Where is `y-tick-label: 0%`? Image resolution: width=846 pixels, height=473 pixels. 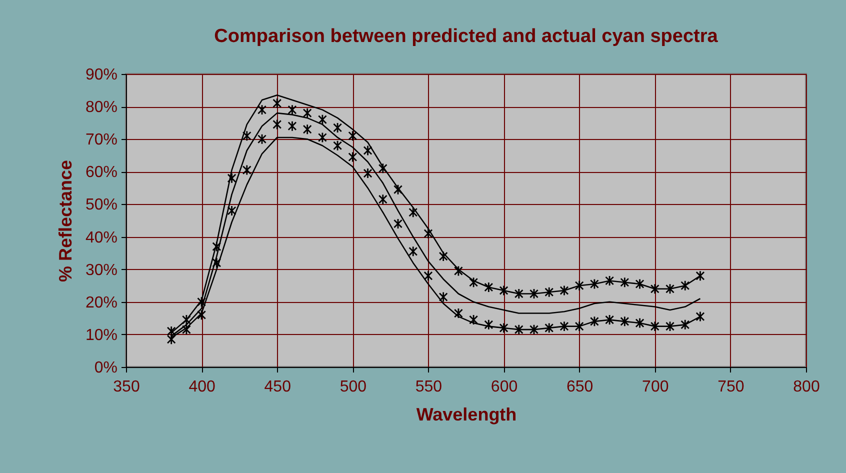 y-tick-label: 0% is located at coordinates (106, 368).